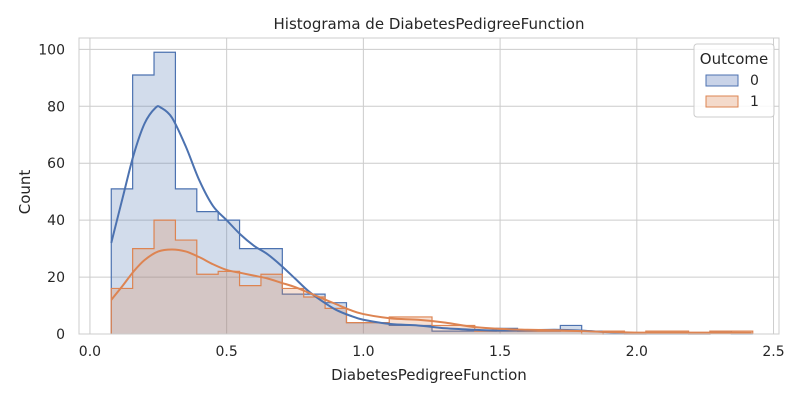 Image resolution: width=800 pixels, height=400 pixels. I want to click on y-tick-label: 0, so click(60, 335).